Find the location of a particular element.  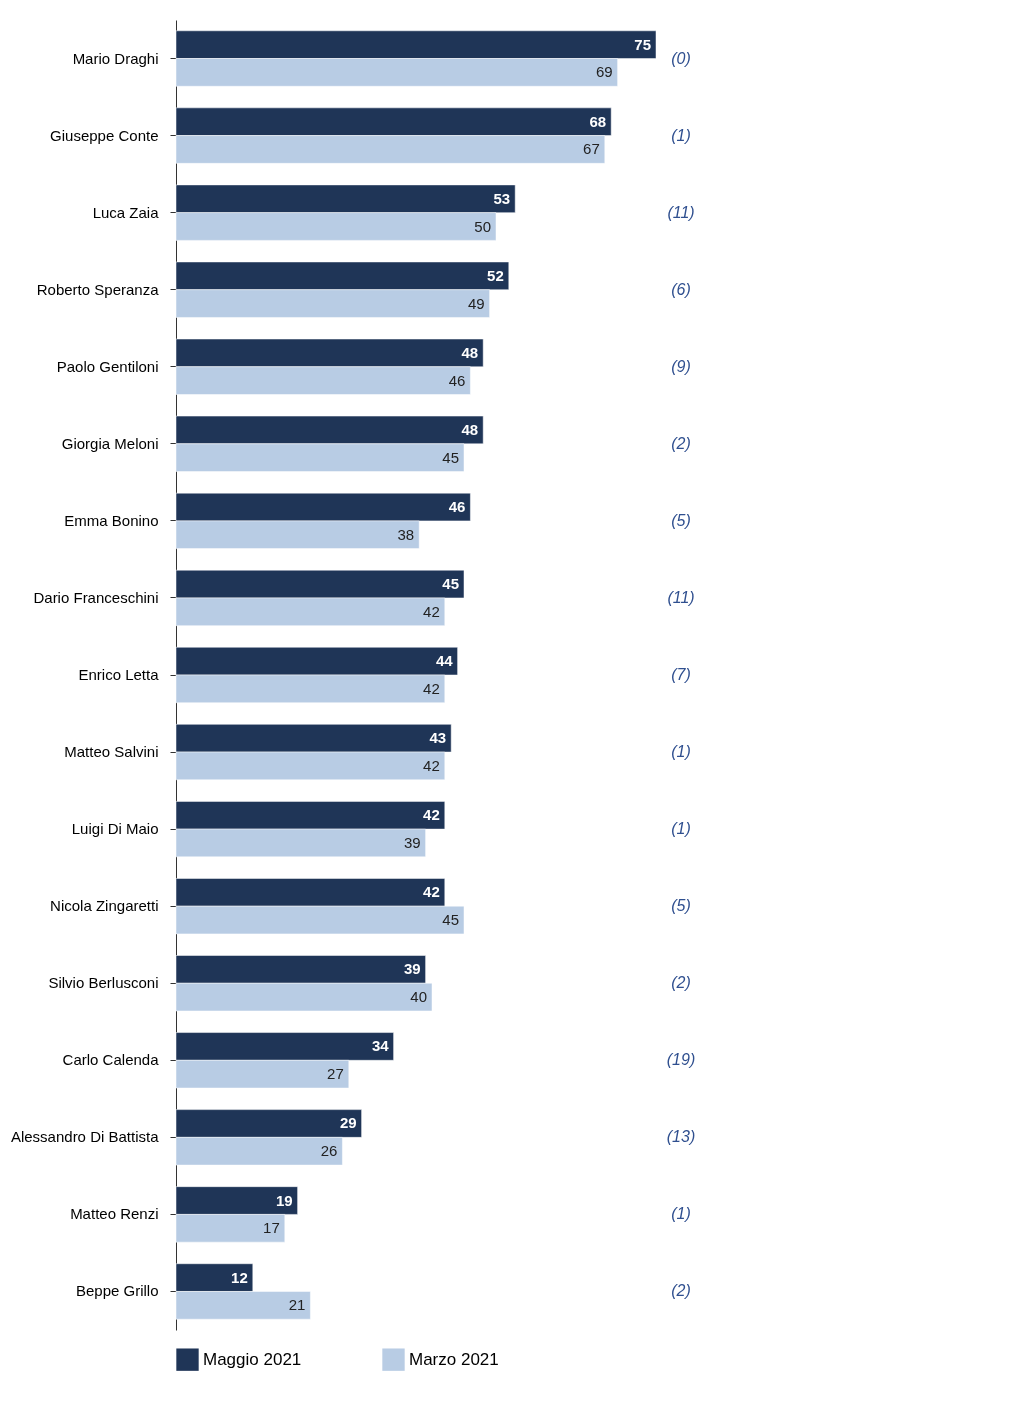

text: (19) is located at coordinates (681, 1060).